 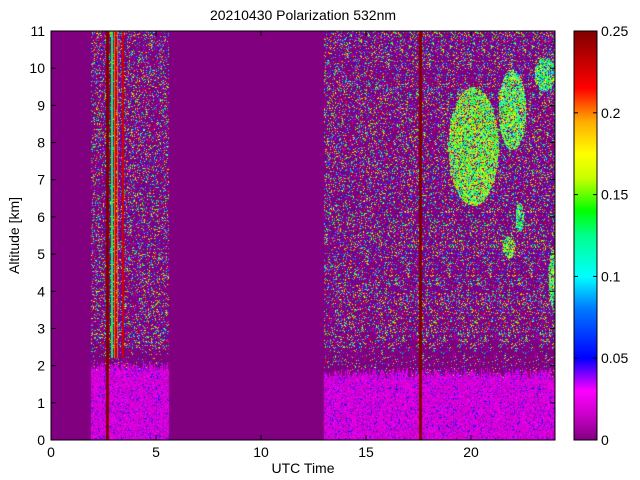 What do you see at coordinates (611, 113) in the screenshot?
I see `colorbar-tick-label: 0.2` at bounding box center [611, 113].